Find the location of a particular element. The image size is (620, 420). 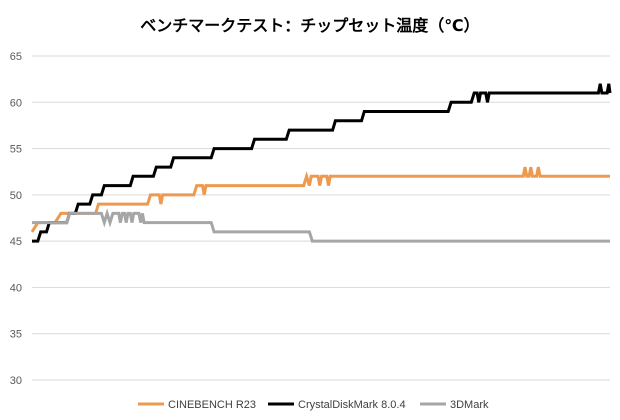

y-tick-label-35: 35 is located at coordinates (16, 335).